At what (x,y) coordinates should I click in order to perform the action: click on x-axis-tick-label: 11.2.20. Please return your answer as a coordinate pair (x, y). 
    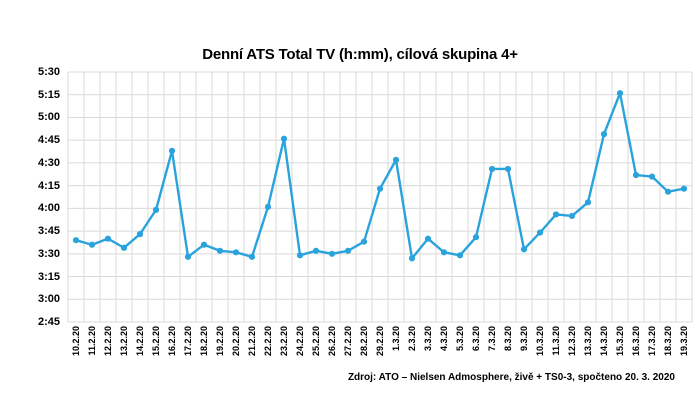
    Looking at the image, I should click on (92, 341).